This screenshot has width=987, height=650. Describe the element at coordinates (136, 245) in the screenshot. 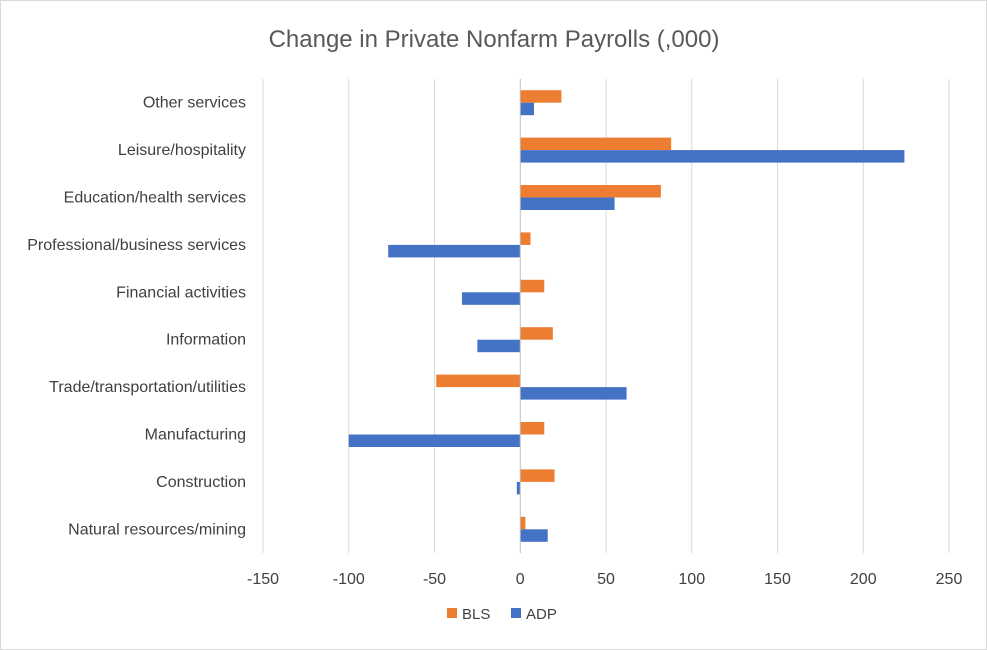

I see `category-label: Professional/business services` at that location.